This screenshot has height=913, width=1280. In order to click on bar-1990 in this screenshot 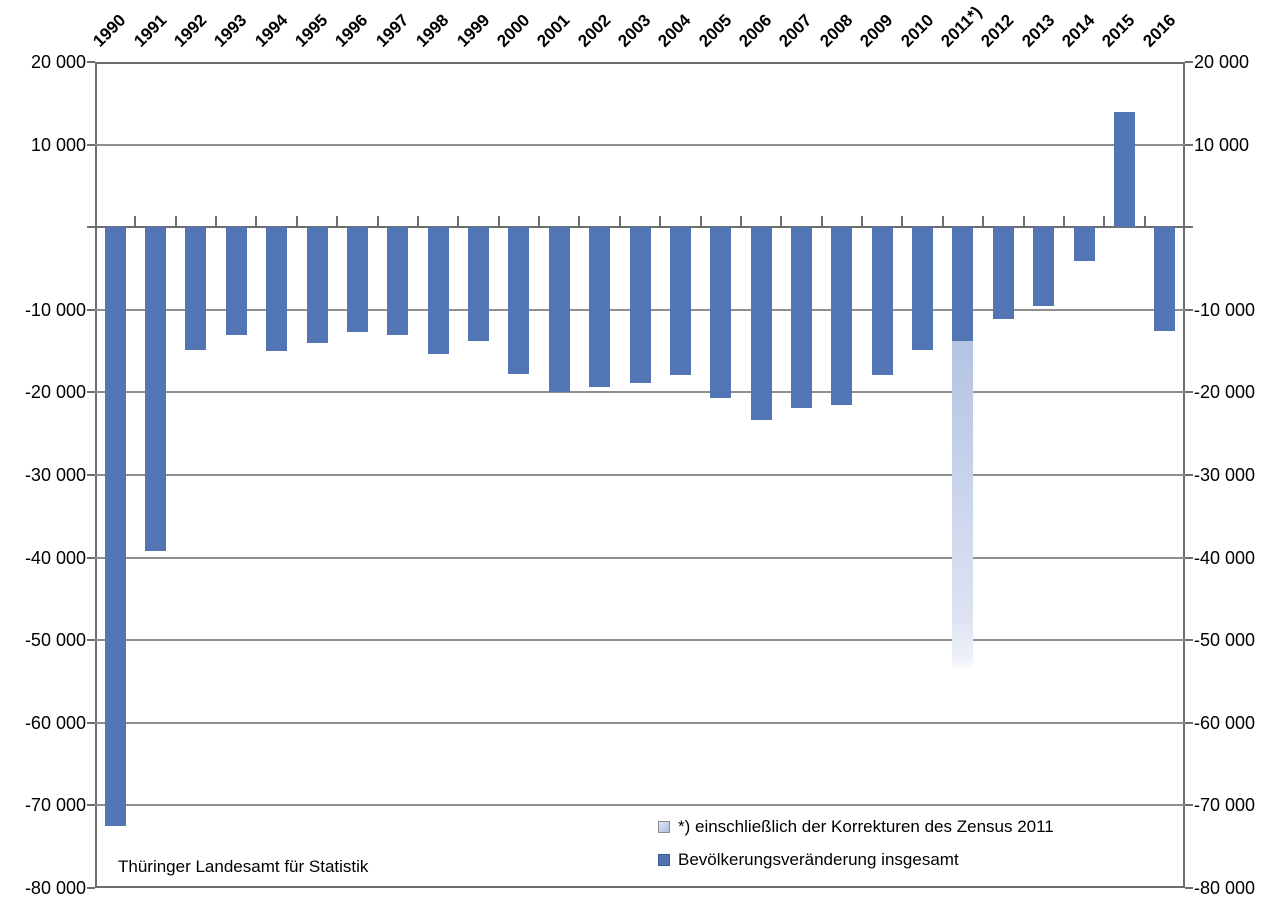, I will do `click(115, 527)`.